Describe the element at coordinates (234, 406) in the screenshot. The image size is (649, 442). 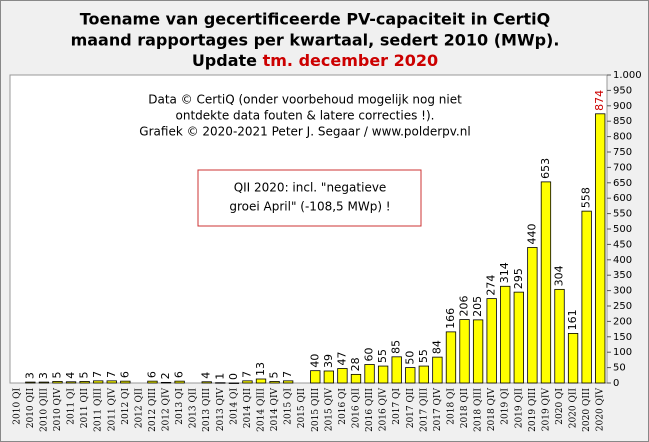
I see `x-tick-label: 2014 QI` at that location.